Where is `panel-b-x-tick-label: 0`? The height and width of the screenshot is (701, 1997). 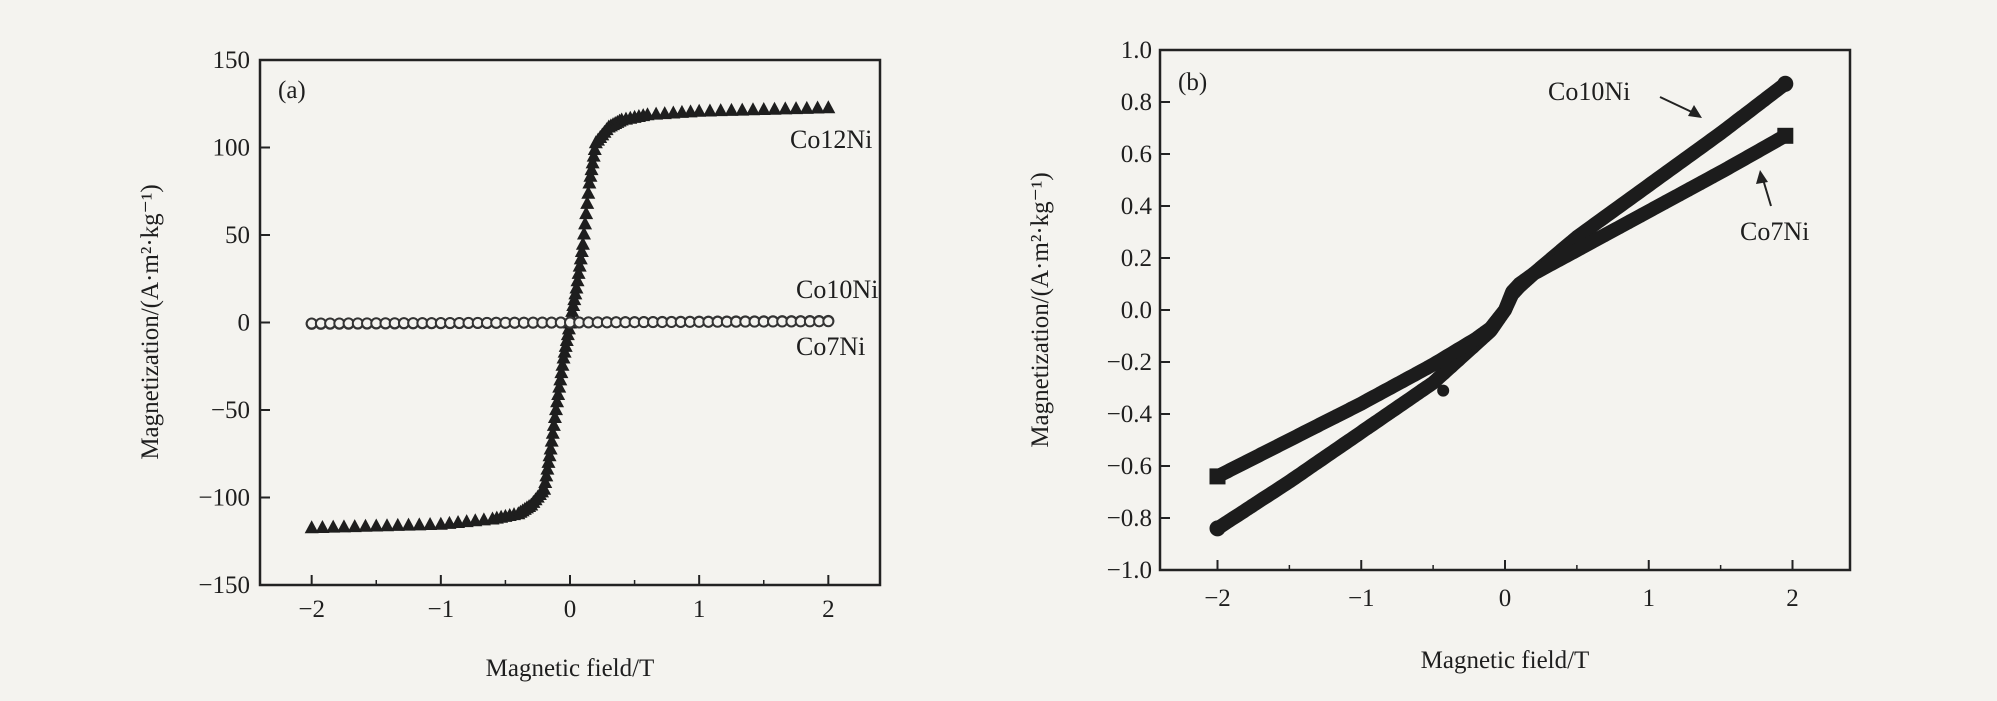 panel-b-x-tick-label: 0 is located at coordinates (1505, 598).